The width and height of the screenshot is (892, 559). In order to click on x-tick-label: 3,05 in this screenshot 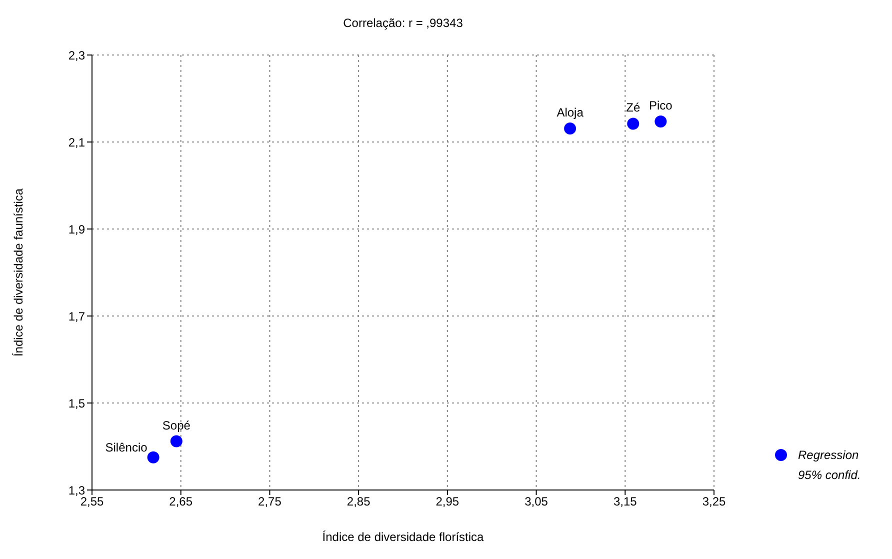, I will do `click(536, 501)`.